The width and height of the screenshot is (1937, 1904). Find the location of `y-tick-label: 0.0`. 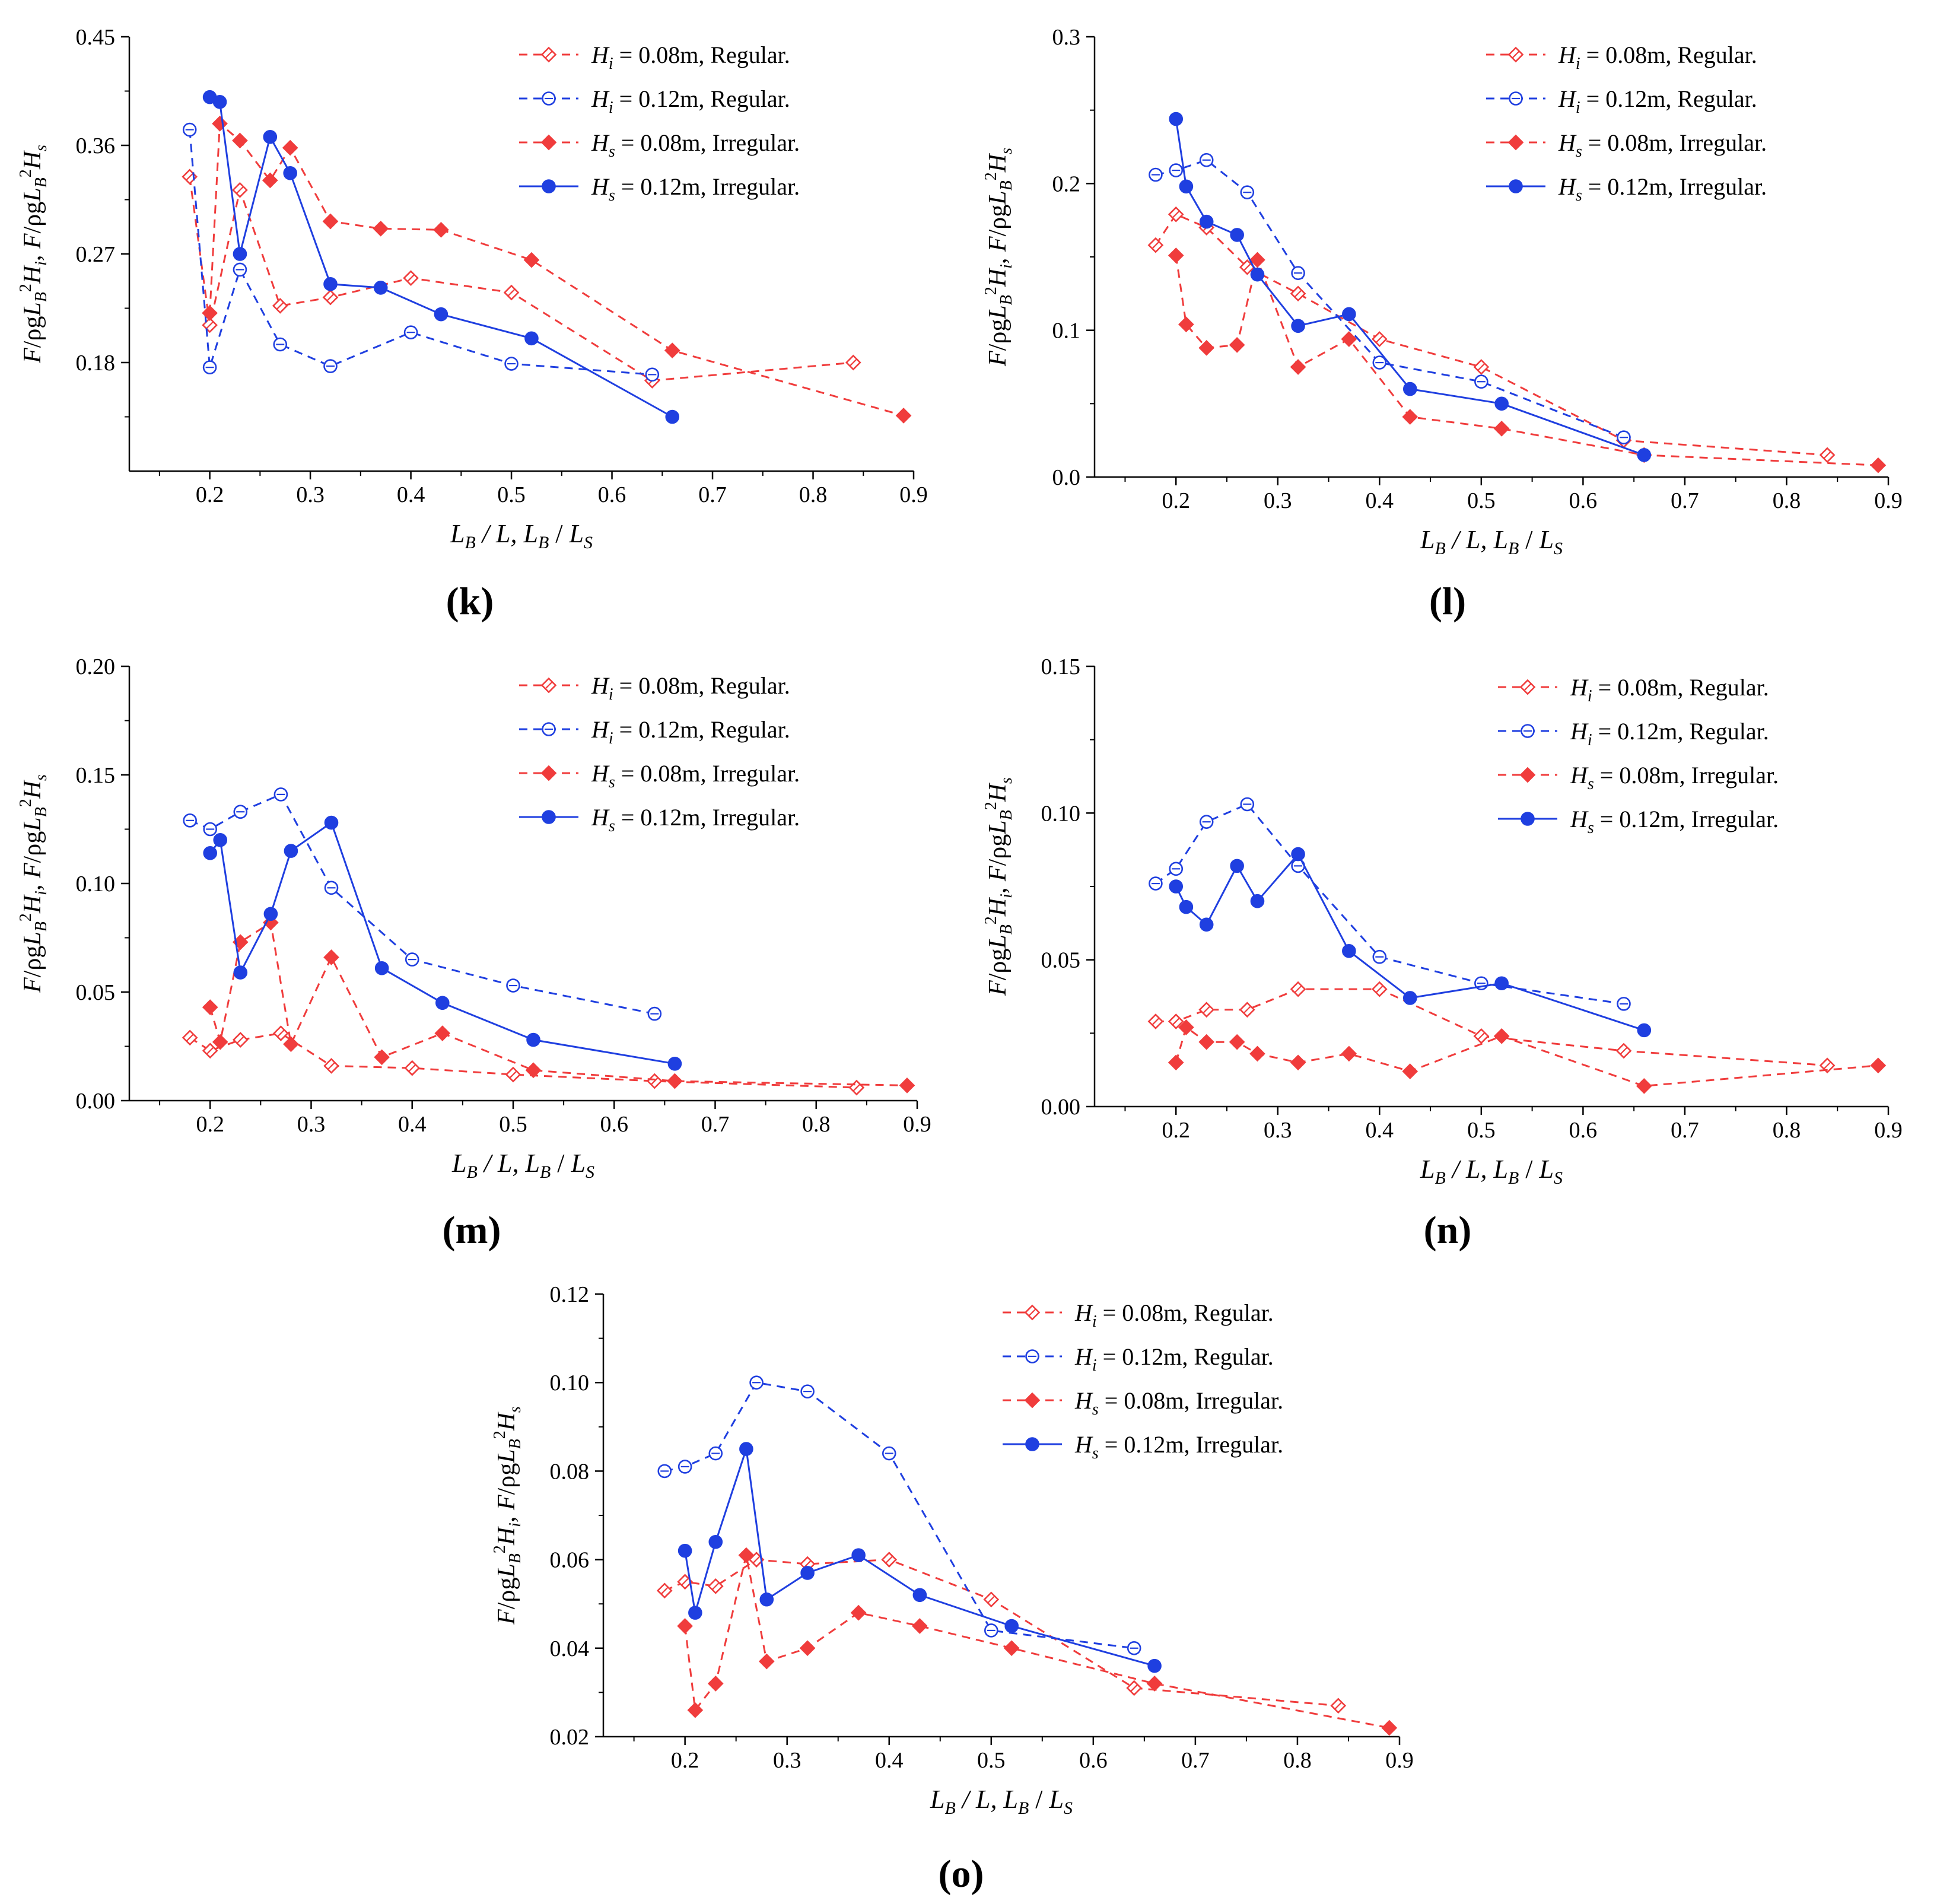

y-tick-label: 0.0 is located at coordinates (1067, 478).